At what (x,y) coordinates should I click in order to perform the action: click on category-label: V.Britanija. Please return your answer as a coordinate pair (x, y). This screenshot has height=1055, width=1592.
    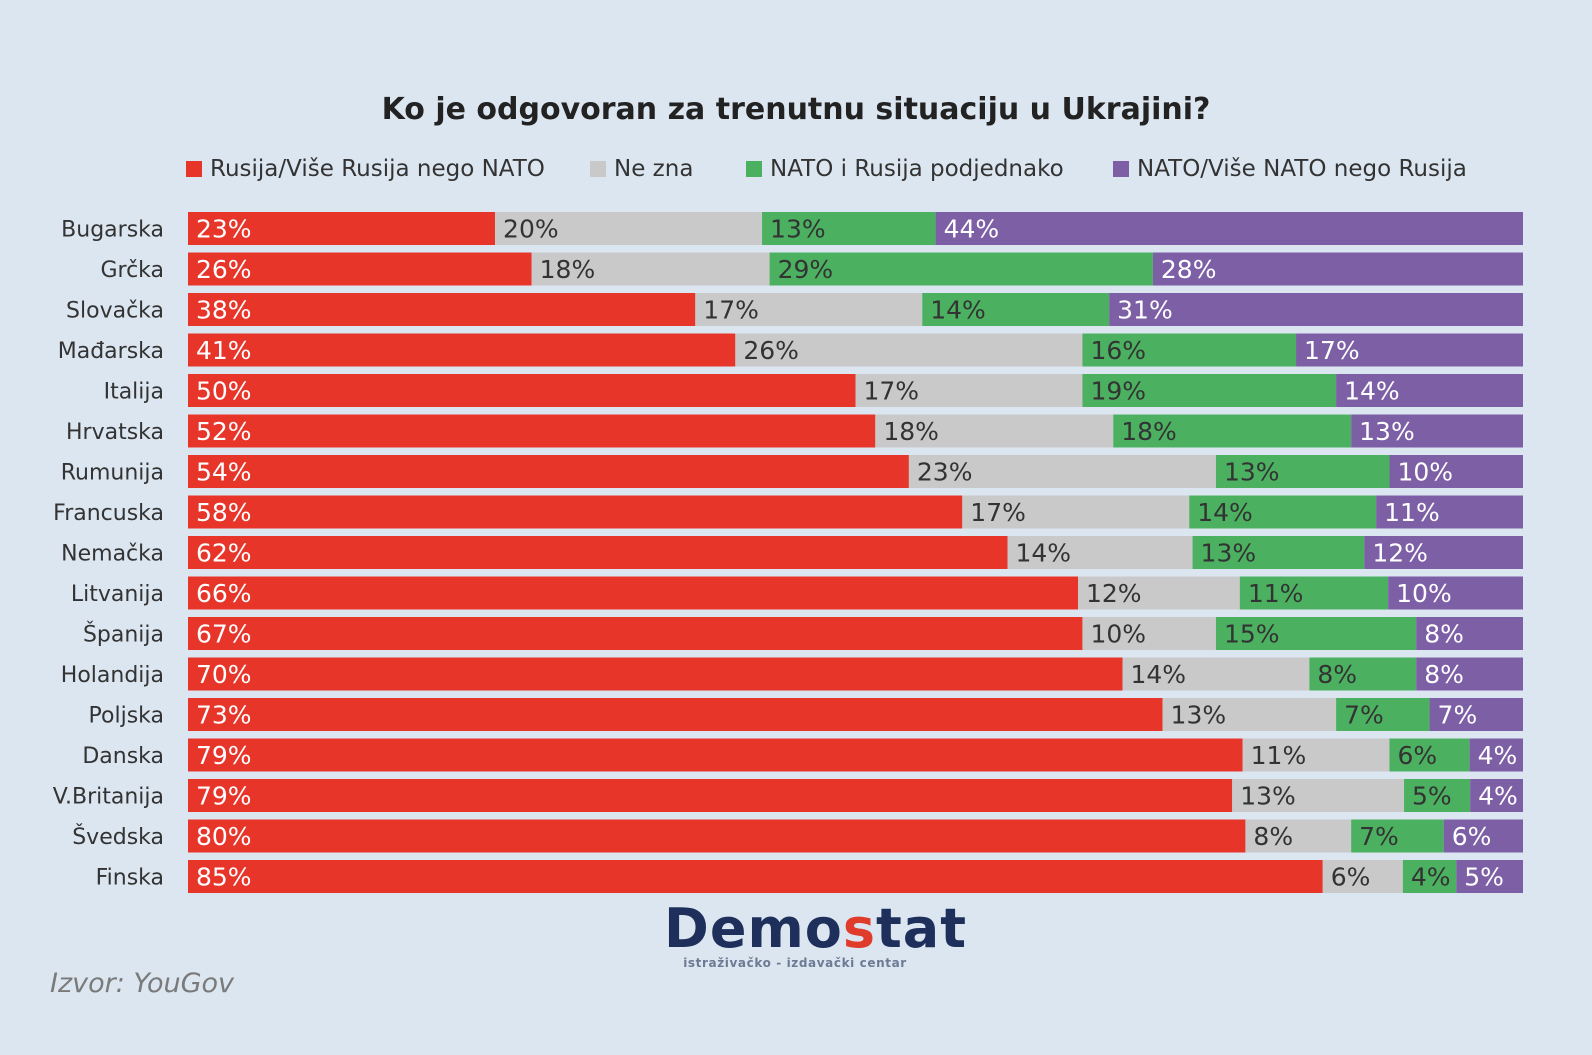
    Looking at the image, I should click on (108, 797).